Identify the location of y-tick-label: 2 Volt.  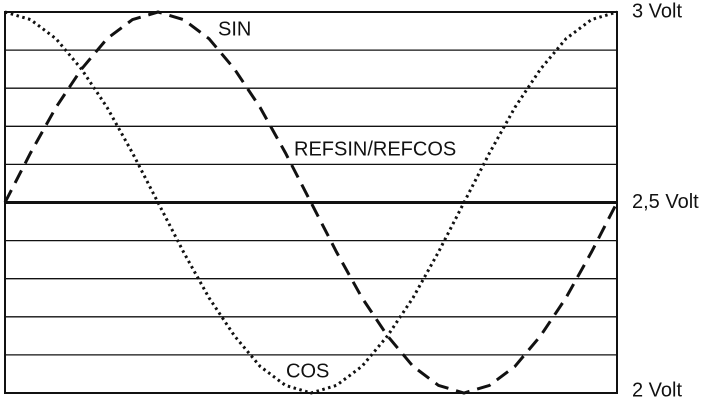
(657, 390).